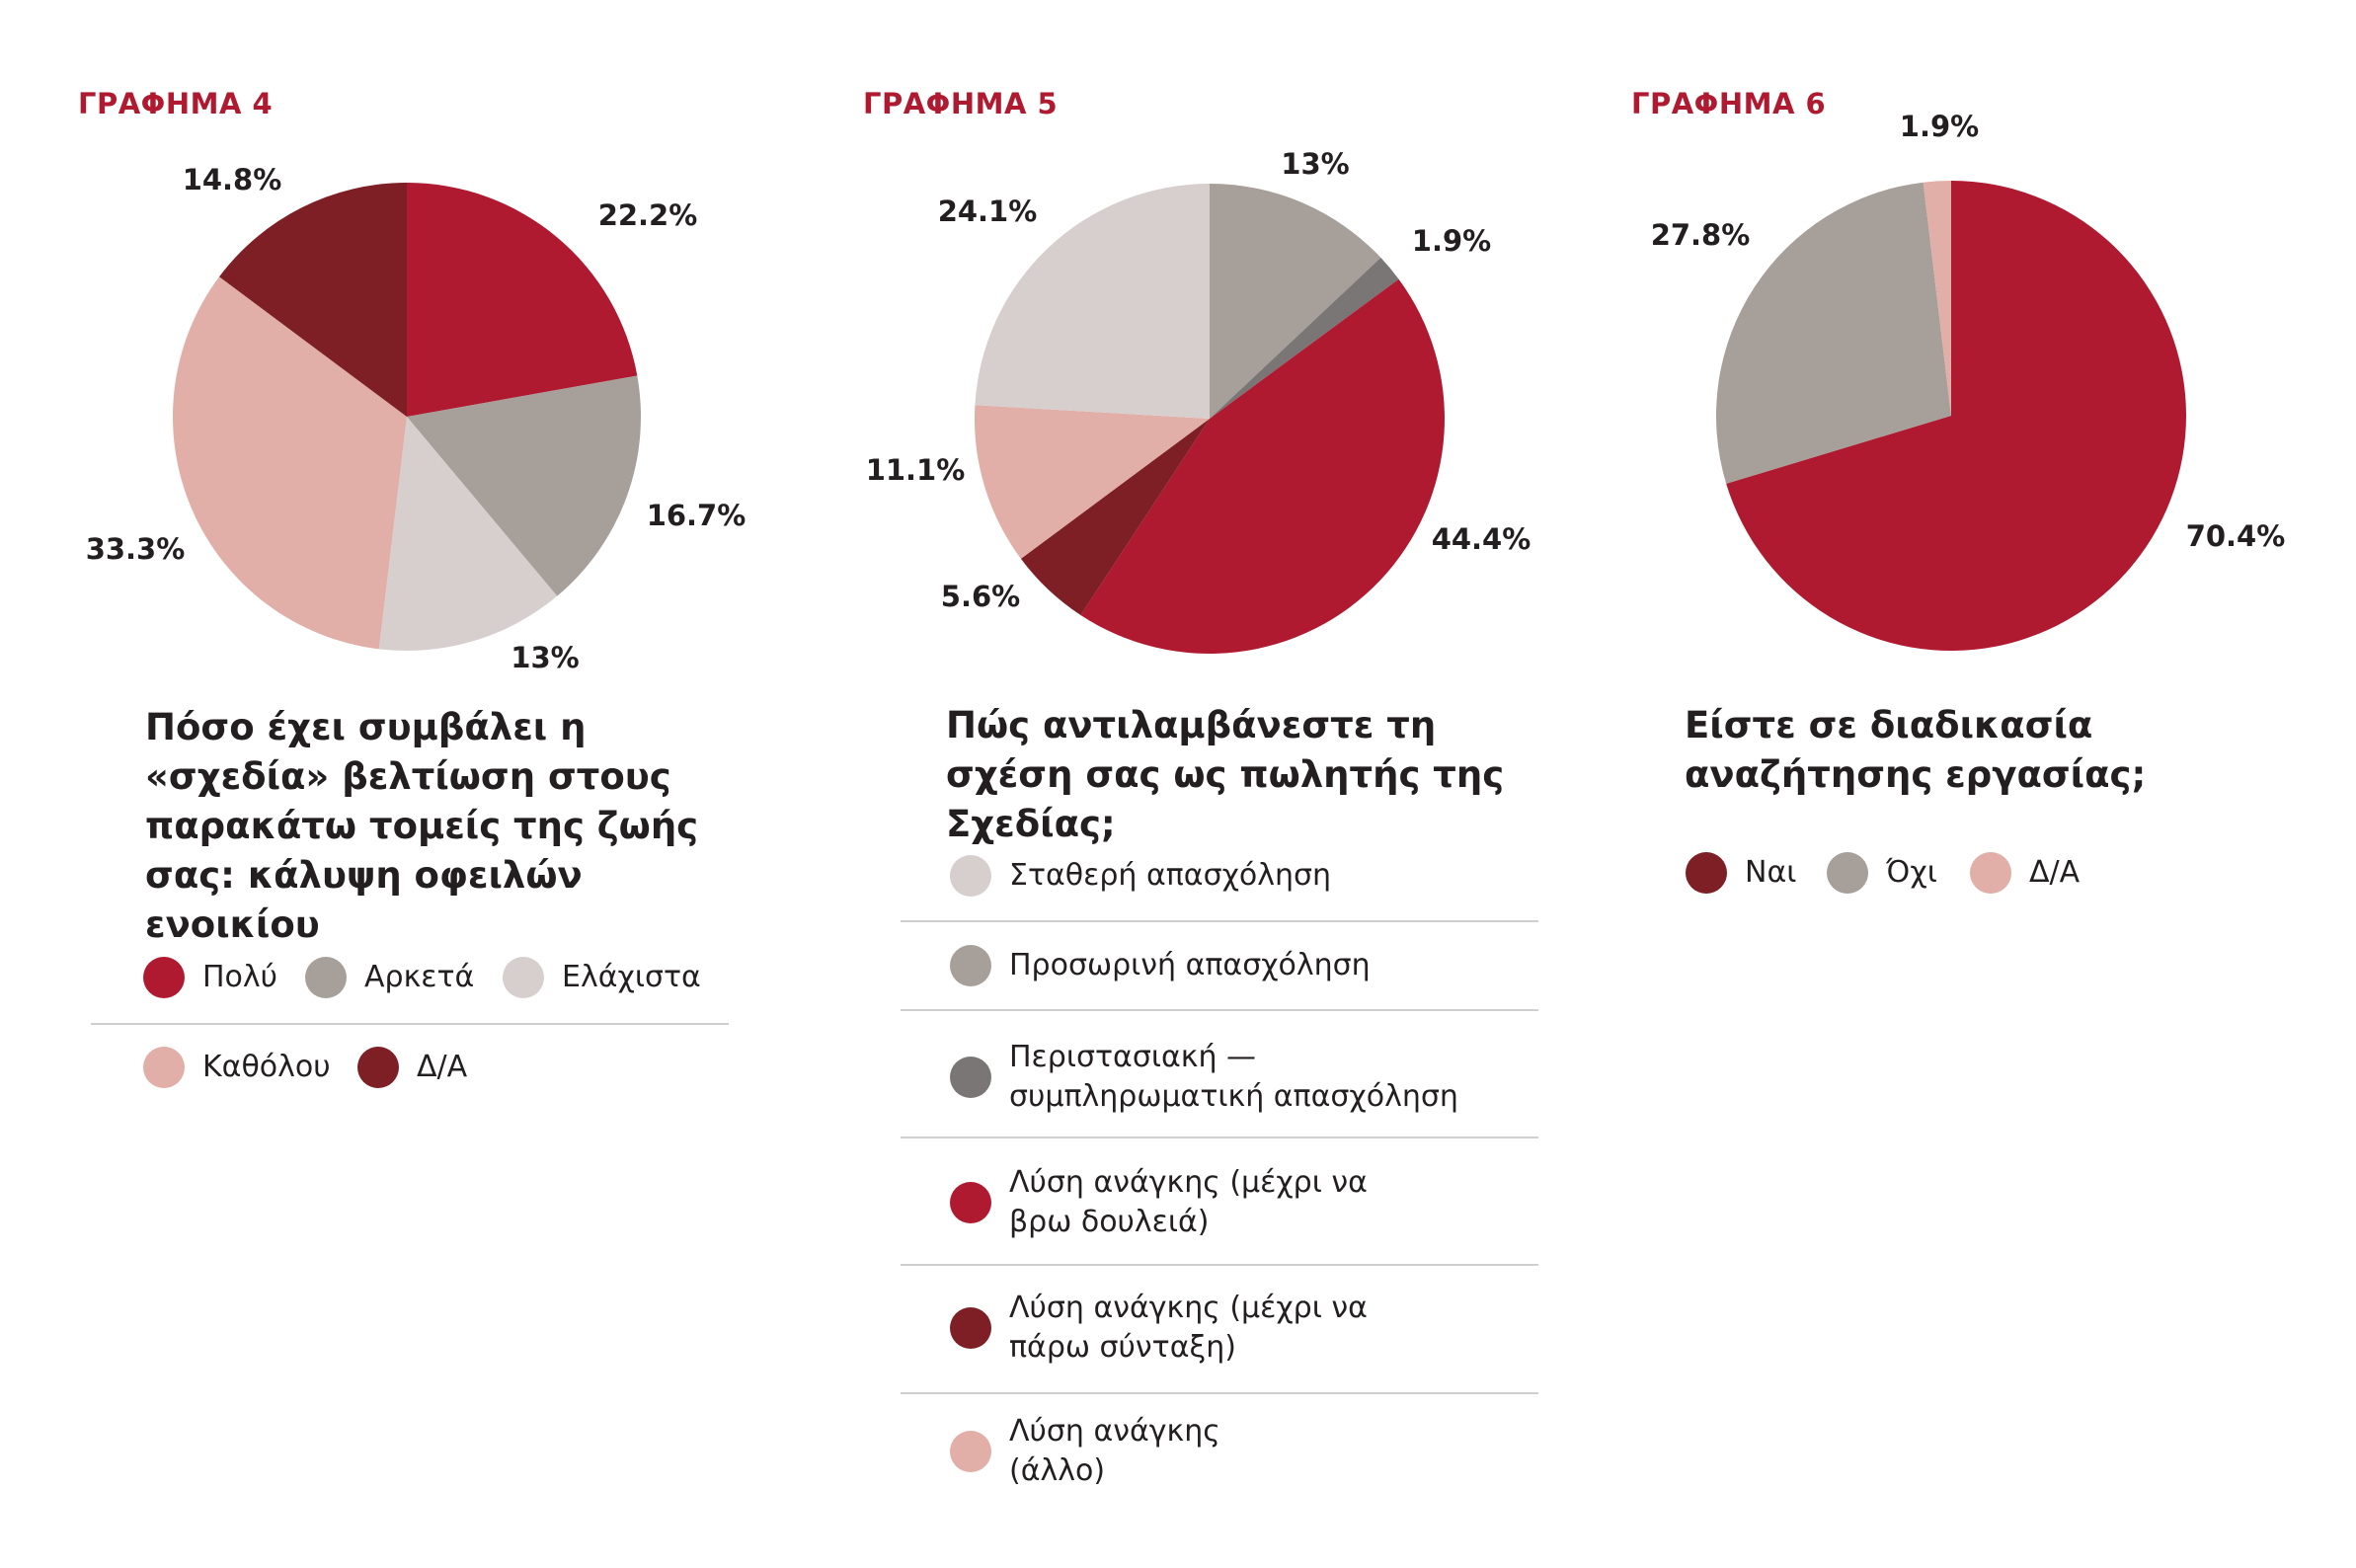 This screenshot has width=2356, height=1568. What do you see at coordinates (1188, 1202) in the screenshot?
I see `legend-label: Λύση ανάγκης (μέχρι να βρω δουλειά)` at bounding box center [1188, 1202].